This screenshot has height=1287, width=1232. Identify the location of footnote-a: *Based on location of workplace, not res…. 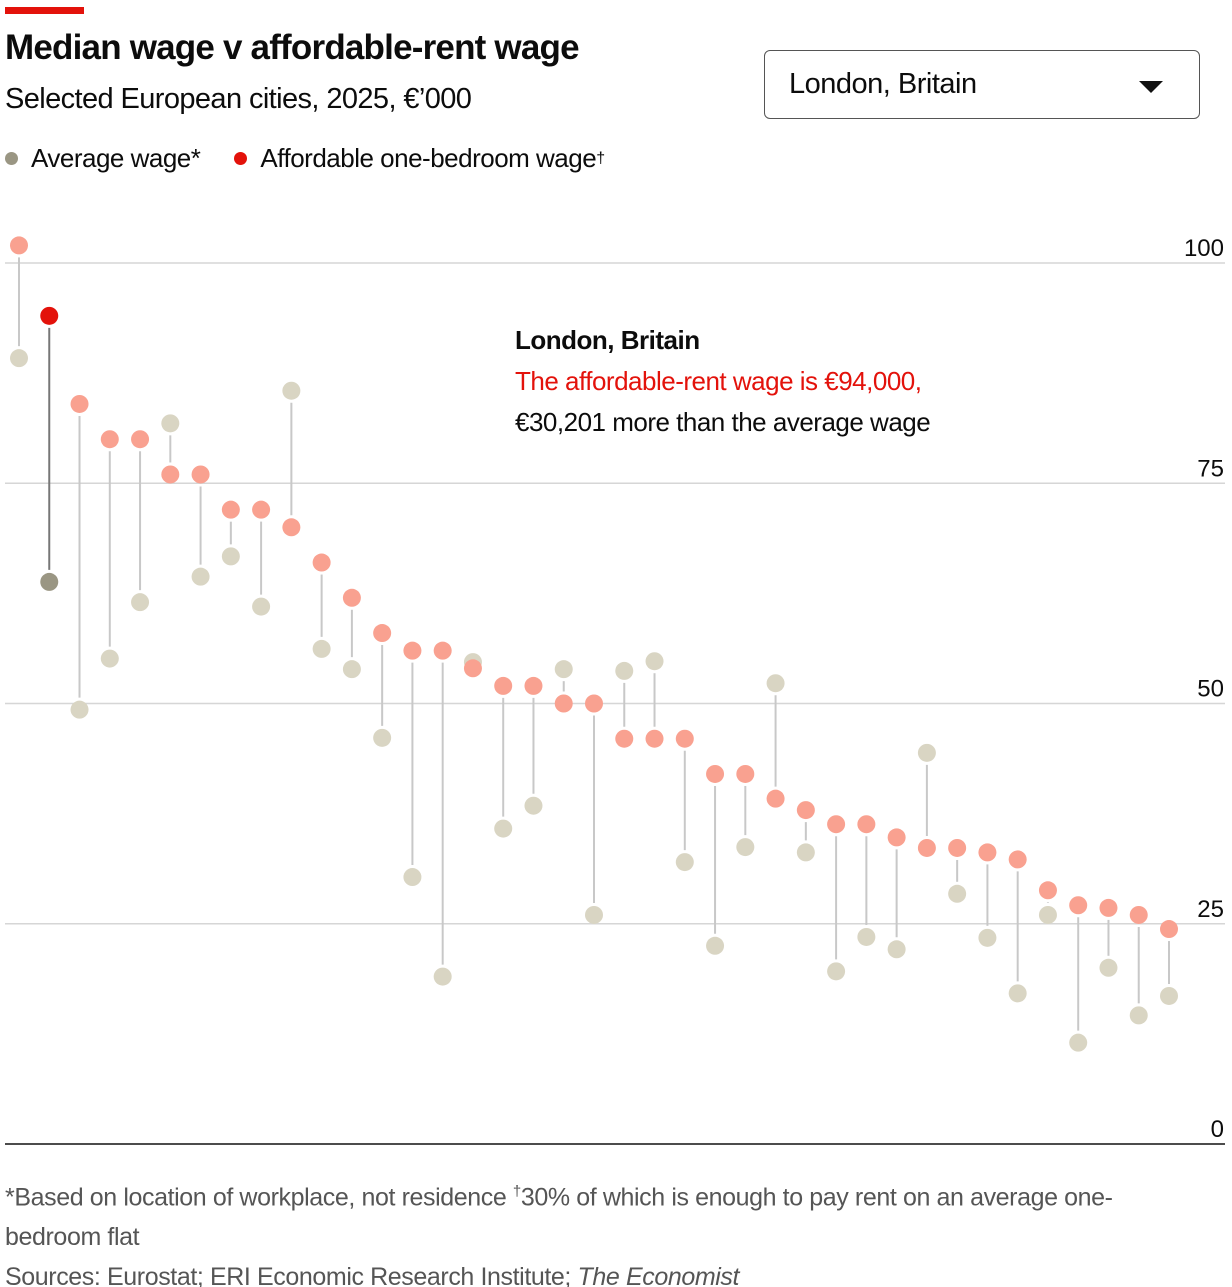
(259, 1197).